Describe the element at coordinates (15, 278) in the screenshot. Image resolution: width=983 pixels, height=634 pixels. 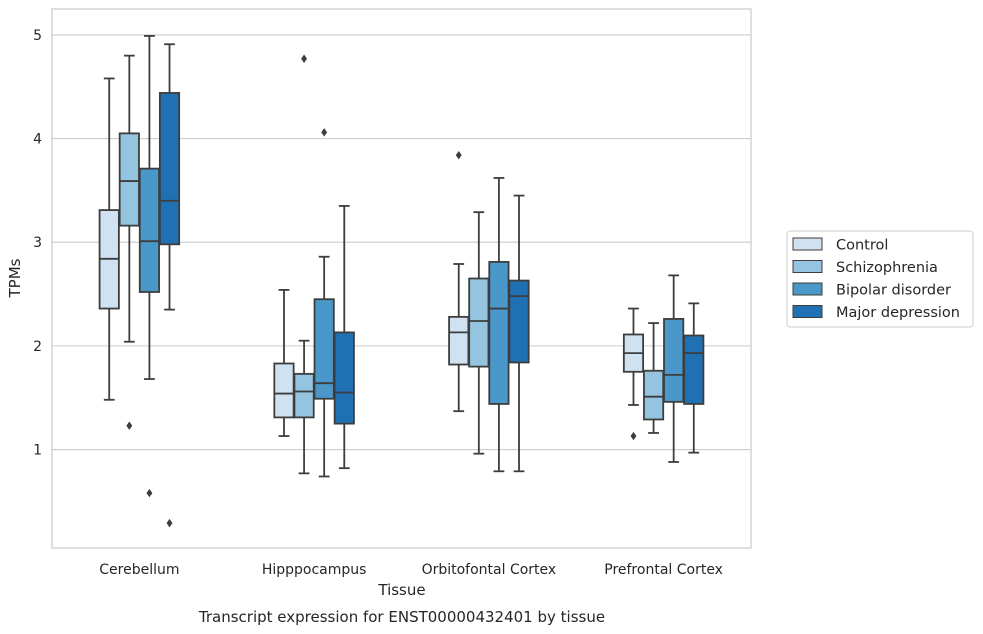
I see `y-axis-label: TPMs` at that location.